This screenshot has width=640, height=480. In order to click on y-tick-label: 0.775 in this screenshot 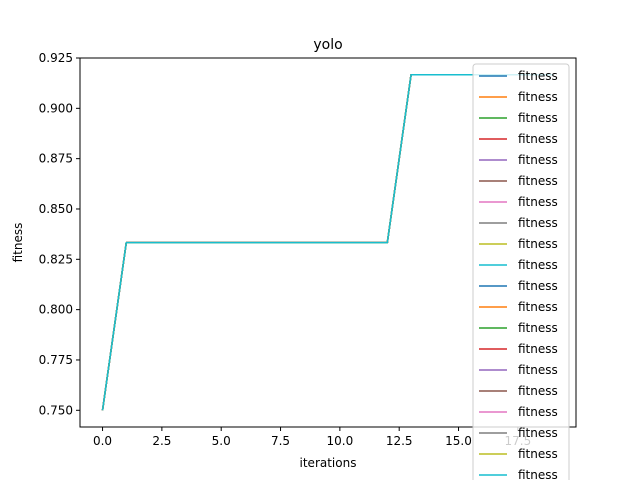, I will do `click(56, 360)`.